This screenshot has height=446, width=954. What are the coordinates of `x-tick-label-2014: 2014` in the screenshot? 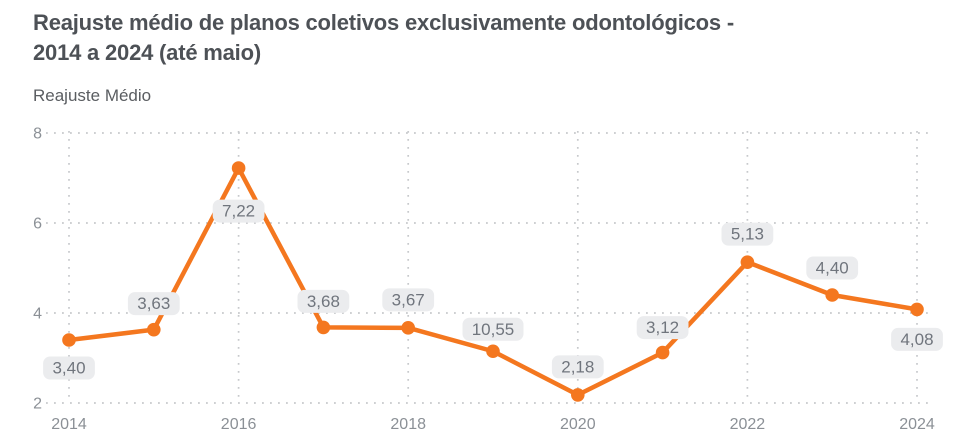 It's located at (69, 424).